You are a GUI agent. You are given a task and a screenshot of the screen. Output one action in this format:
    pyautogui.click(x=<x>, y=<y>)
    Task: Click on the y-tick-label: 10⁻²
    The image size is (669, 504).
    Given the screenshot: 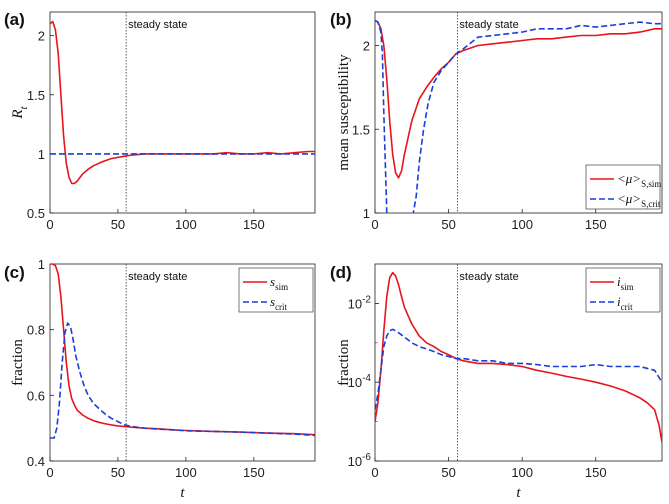 What is the action you would take?
    pyautogui.click(x=360, y=302)
    